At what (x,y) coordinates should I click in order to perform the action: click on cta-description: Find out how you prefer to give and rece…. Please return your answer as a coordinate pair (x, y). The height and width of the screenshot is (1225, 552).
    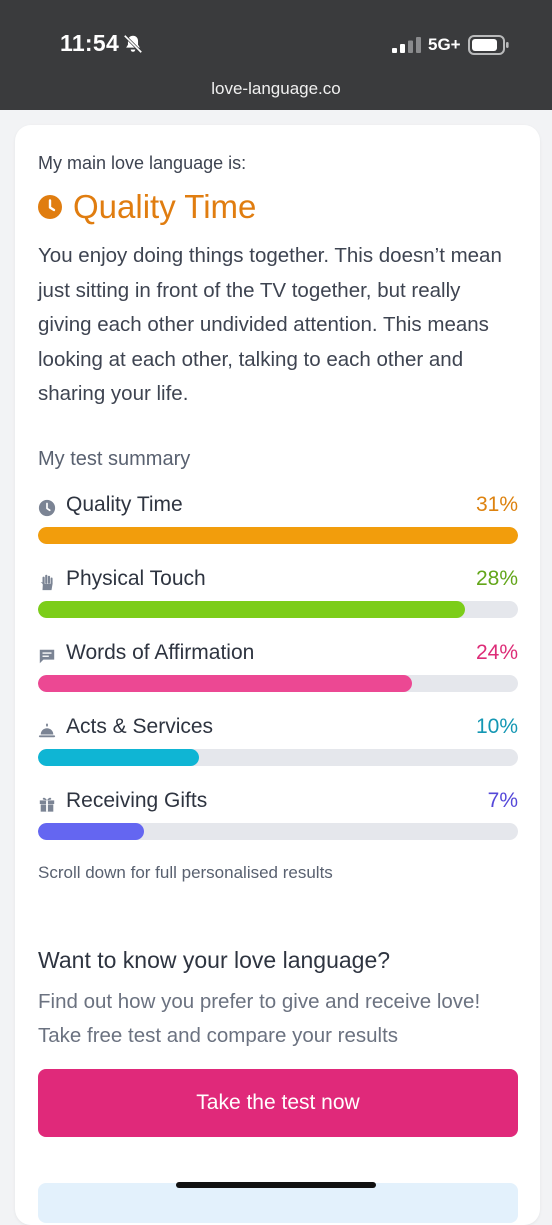
    Looking at the image, I should click on (259, 1018).